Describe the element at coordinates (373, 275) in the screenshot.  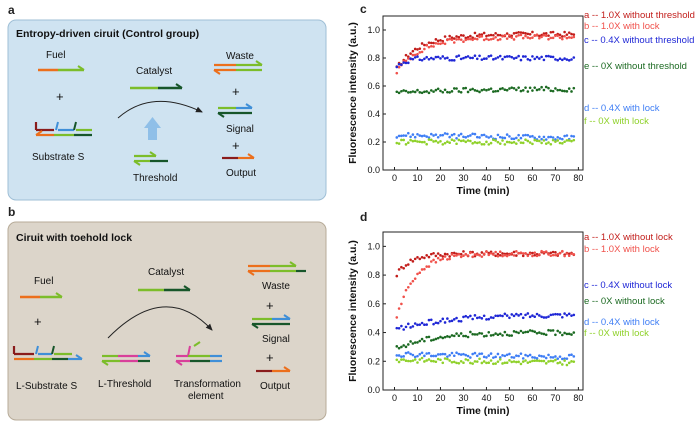
I see `y-tick-label: 0.8` at that location.